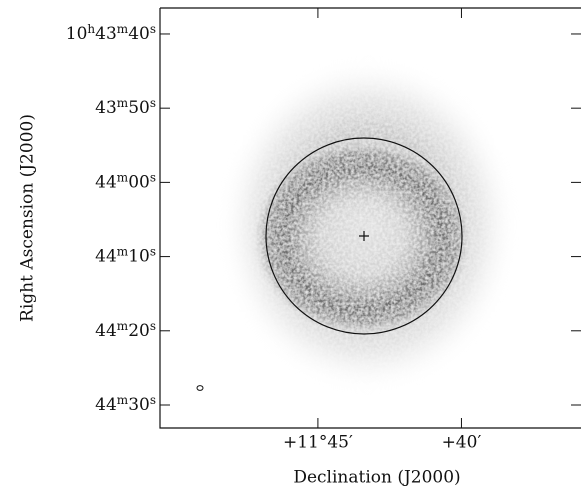 This screenshot has width=581, height=492. I want to click on y-tick-label: 10h43m40s, so click(111, 33).